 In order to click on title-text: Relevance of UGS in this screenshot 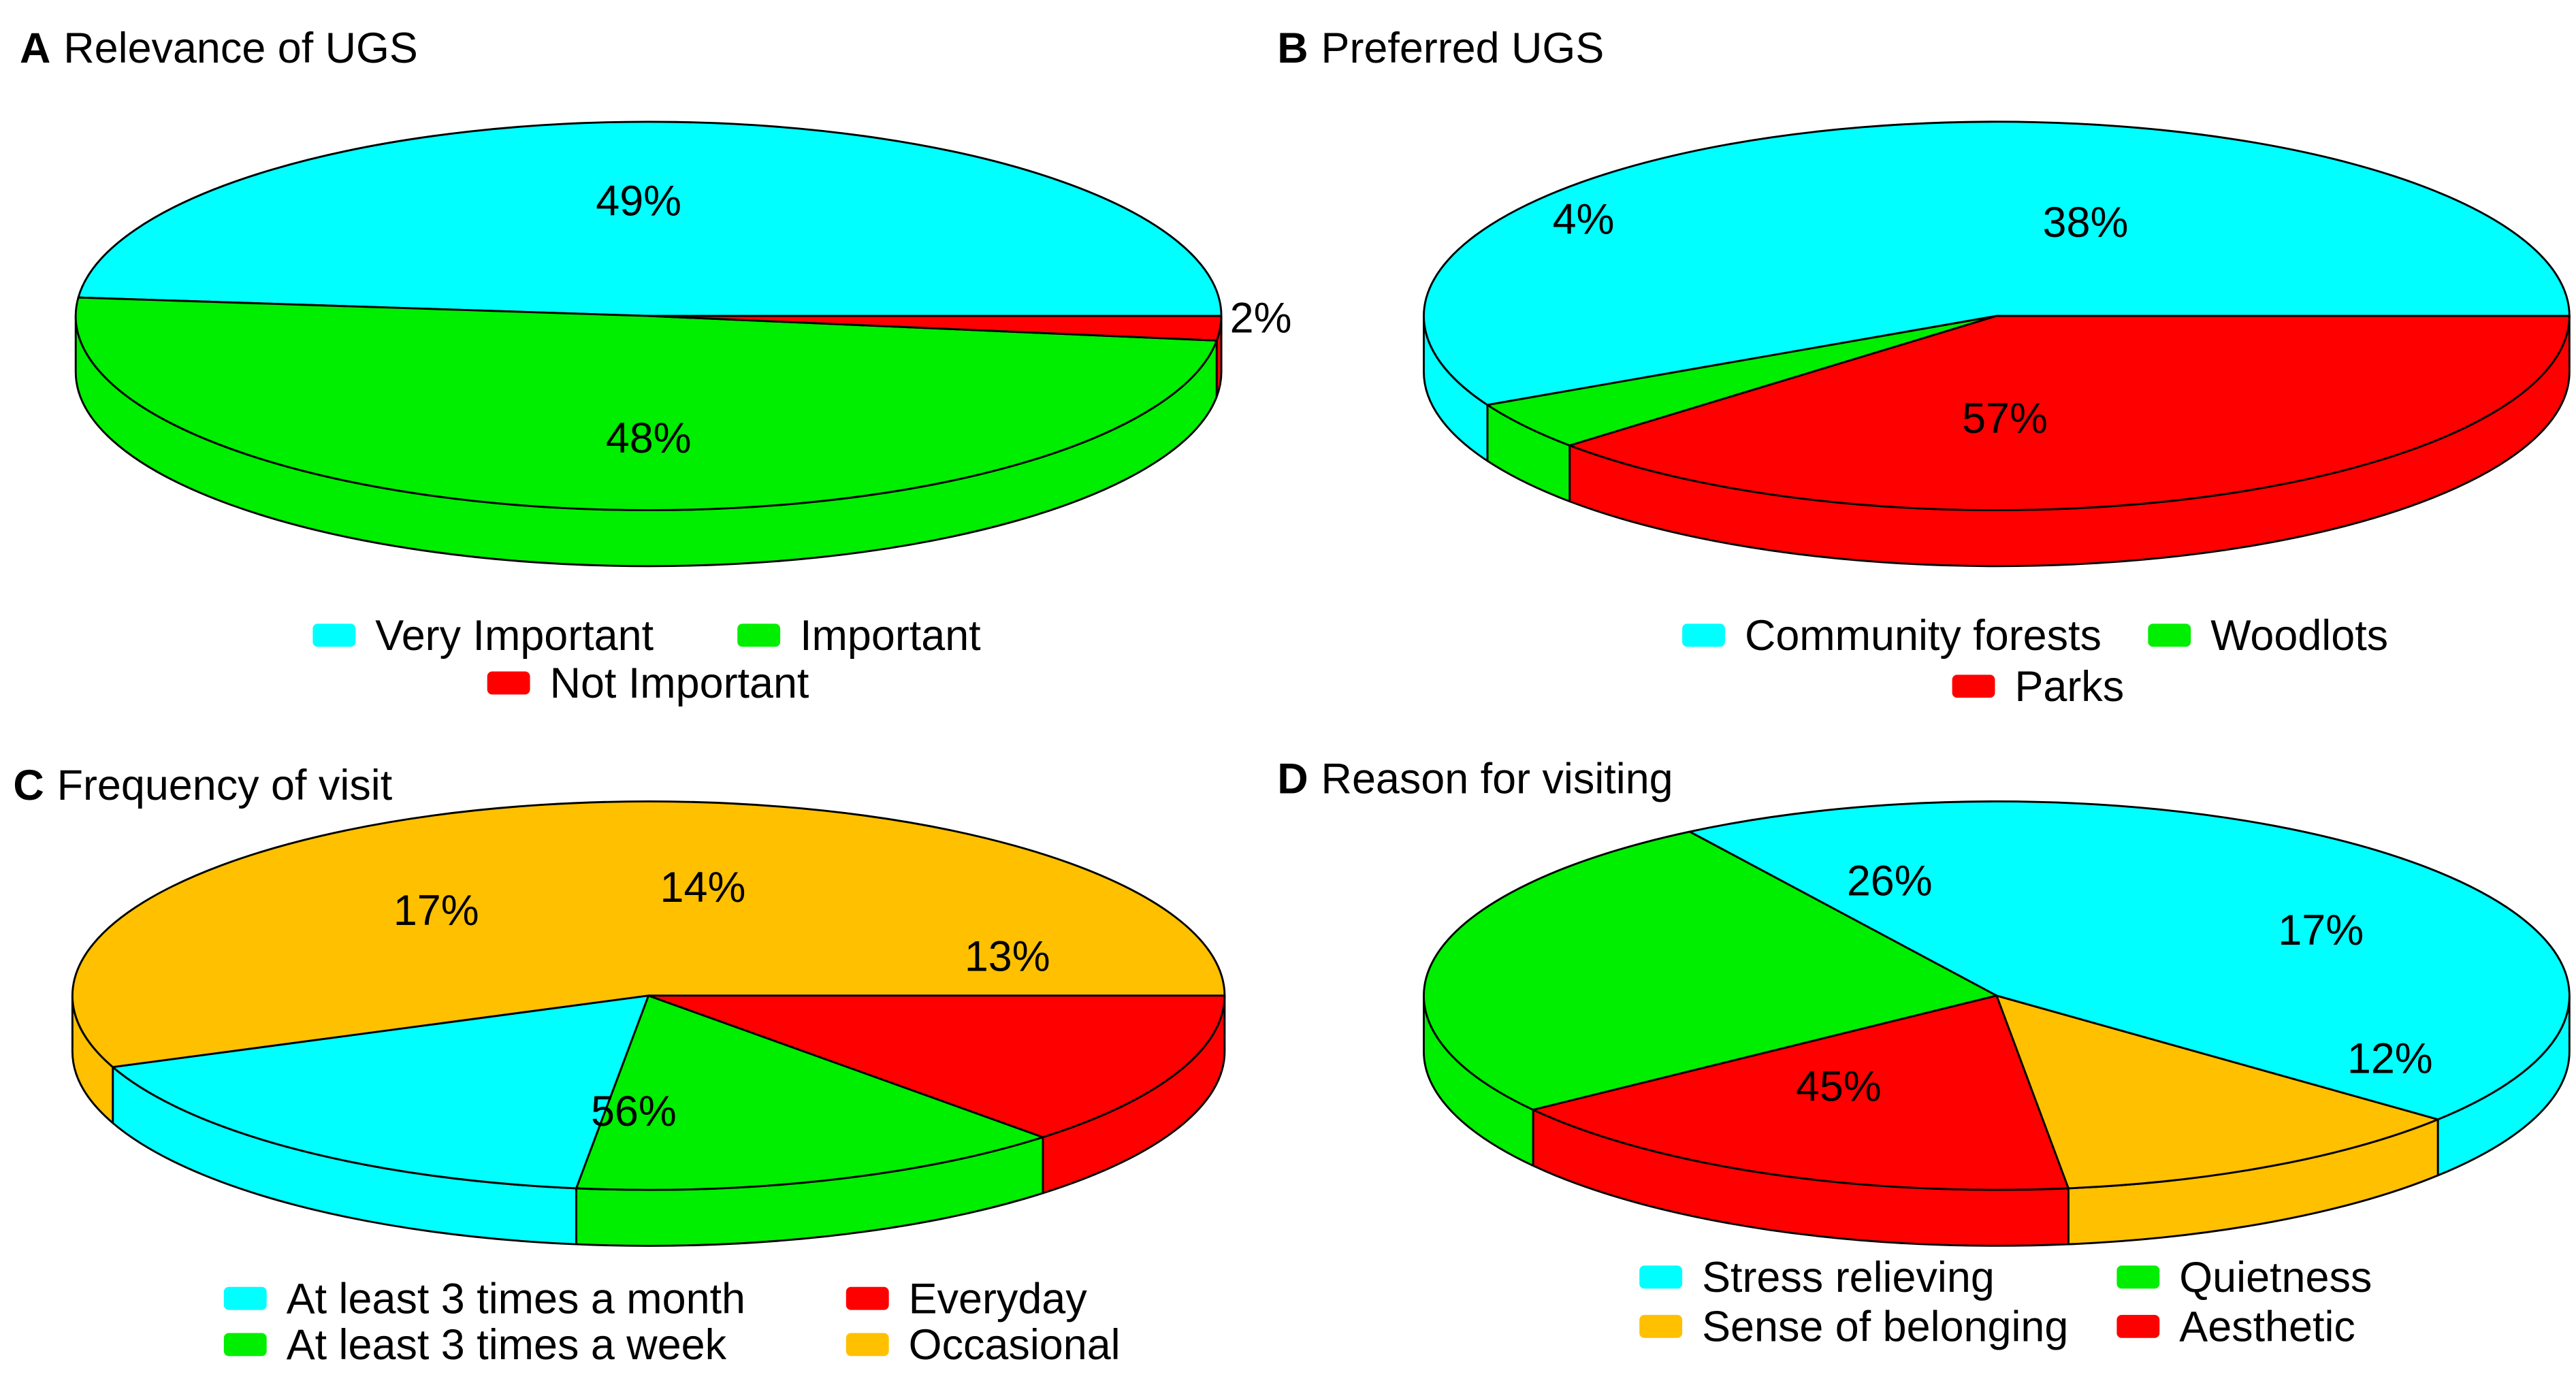, I will do `click(241, 48)`.